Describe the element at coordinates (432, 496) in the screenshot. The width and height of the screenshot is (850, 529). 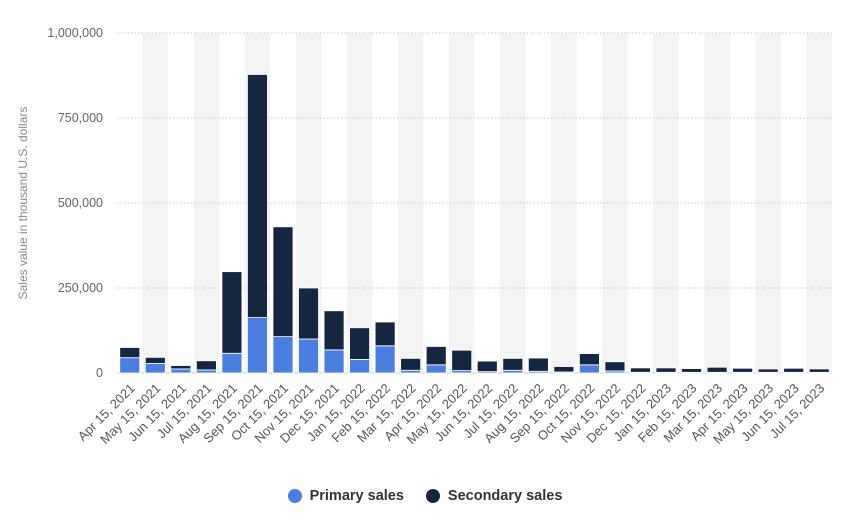
I see `legend-marker-secondary-sales` at that location.